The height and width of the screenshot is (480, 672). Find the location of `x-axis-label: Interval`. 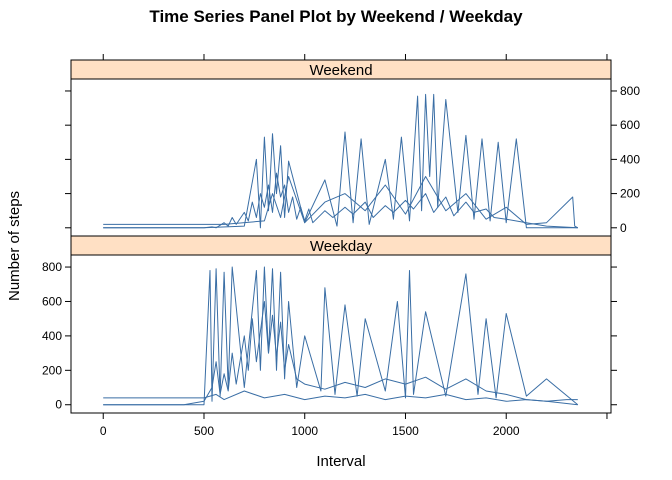

x-axis-label: Interval is located at coordinates (340, 461).